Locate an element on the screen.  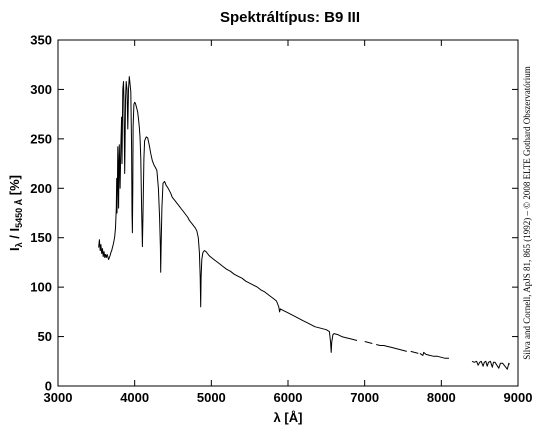
x-tick-label: 9000 is located at coordinates (518, 397).